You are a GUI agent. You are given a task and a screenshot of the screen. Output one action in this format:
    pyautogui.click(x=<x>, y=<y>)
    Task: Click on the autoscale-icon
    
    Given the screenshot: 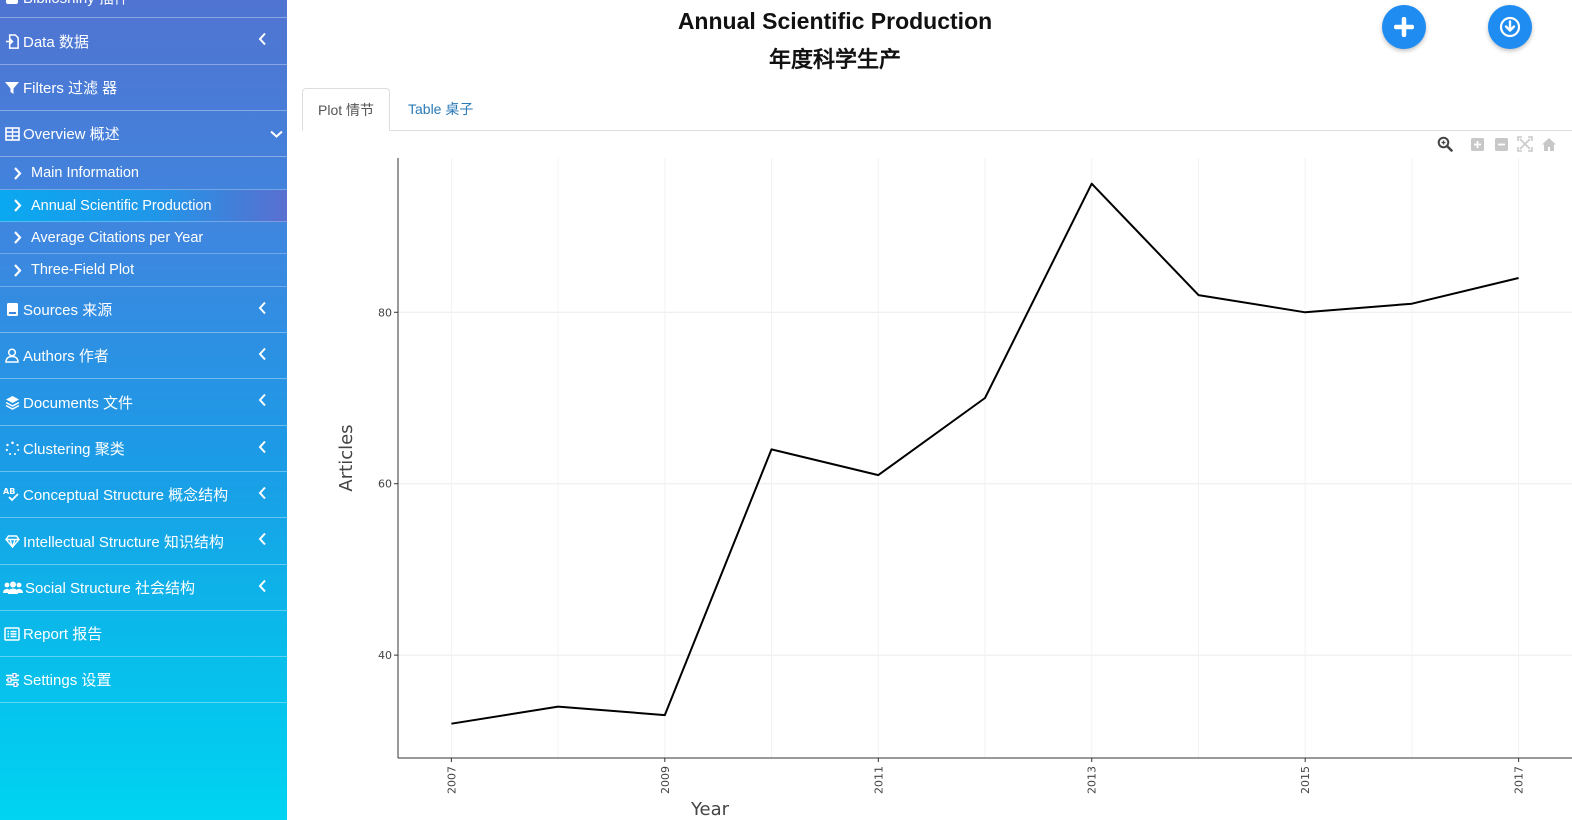 What is the action you would take?
    pyautogui.click(x=1525, y=144)
    